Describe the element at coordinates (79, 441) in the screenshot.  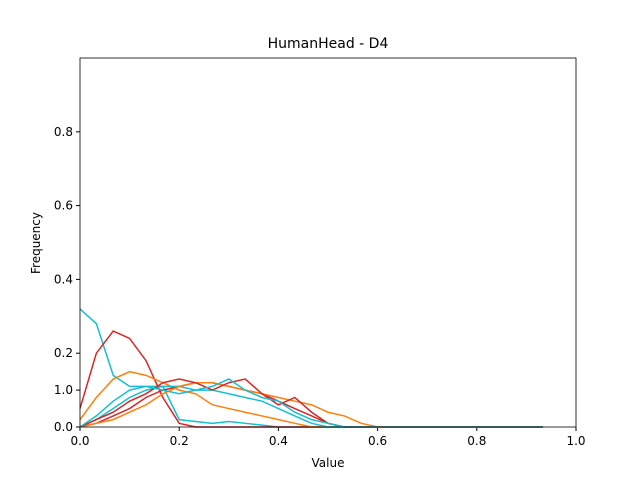
I see `x-tick-label: 0.0` at that location.